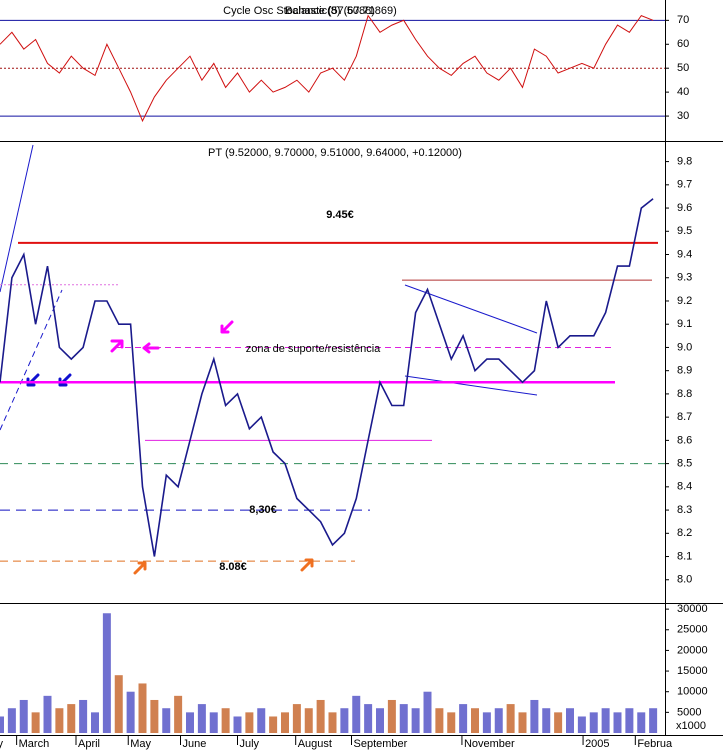 This screenshot has width=723, height=750. What do you see at coordinates (692, 650) in the screenshot?
I see `y-tick-label: 20000` at bounding box center [692, 650].